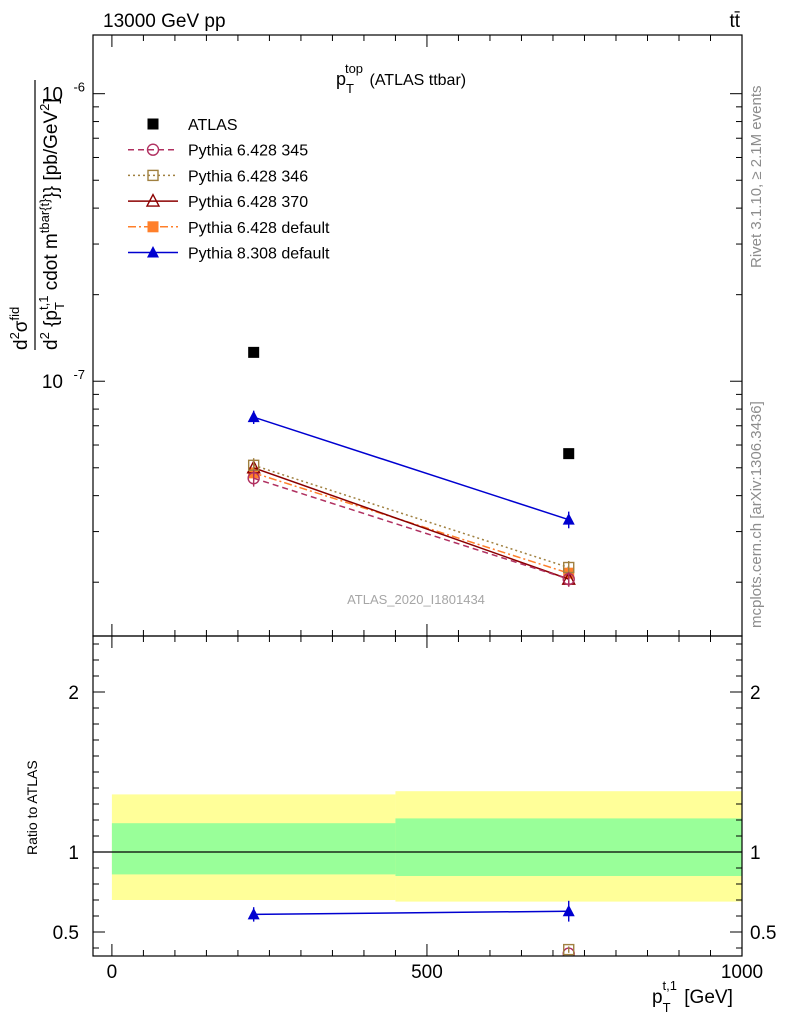 The width and height of the screenshot is (786, 1024). What do you see at coordinates (259, 228) in the screenshot?
I see `legend-label: Pythia 6.428 default` at bounding box center [259, 228].